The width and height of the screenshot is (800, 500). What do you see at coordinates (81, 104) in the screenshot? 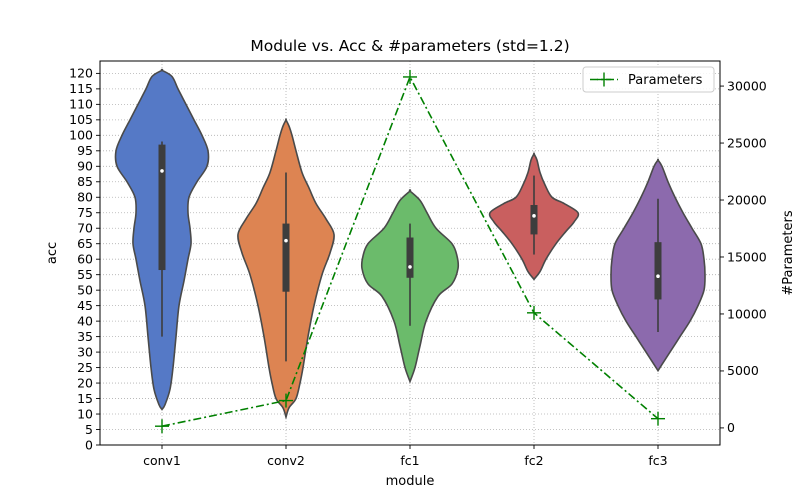
I see `y-tick-label: 110` at bounding box center [81, 104].